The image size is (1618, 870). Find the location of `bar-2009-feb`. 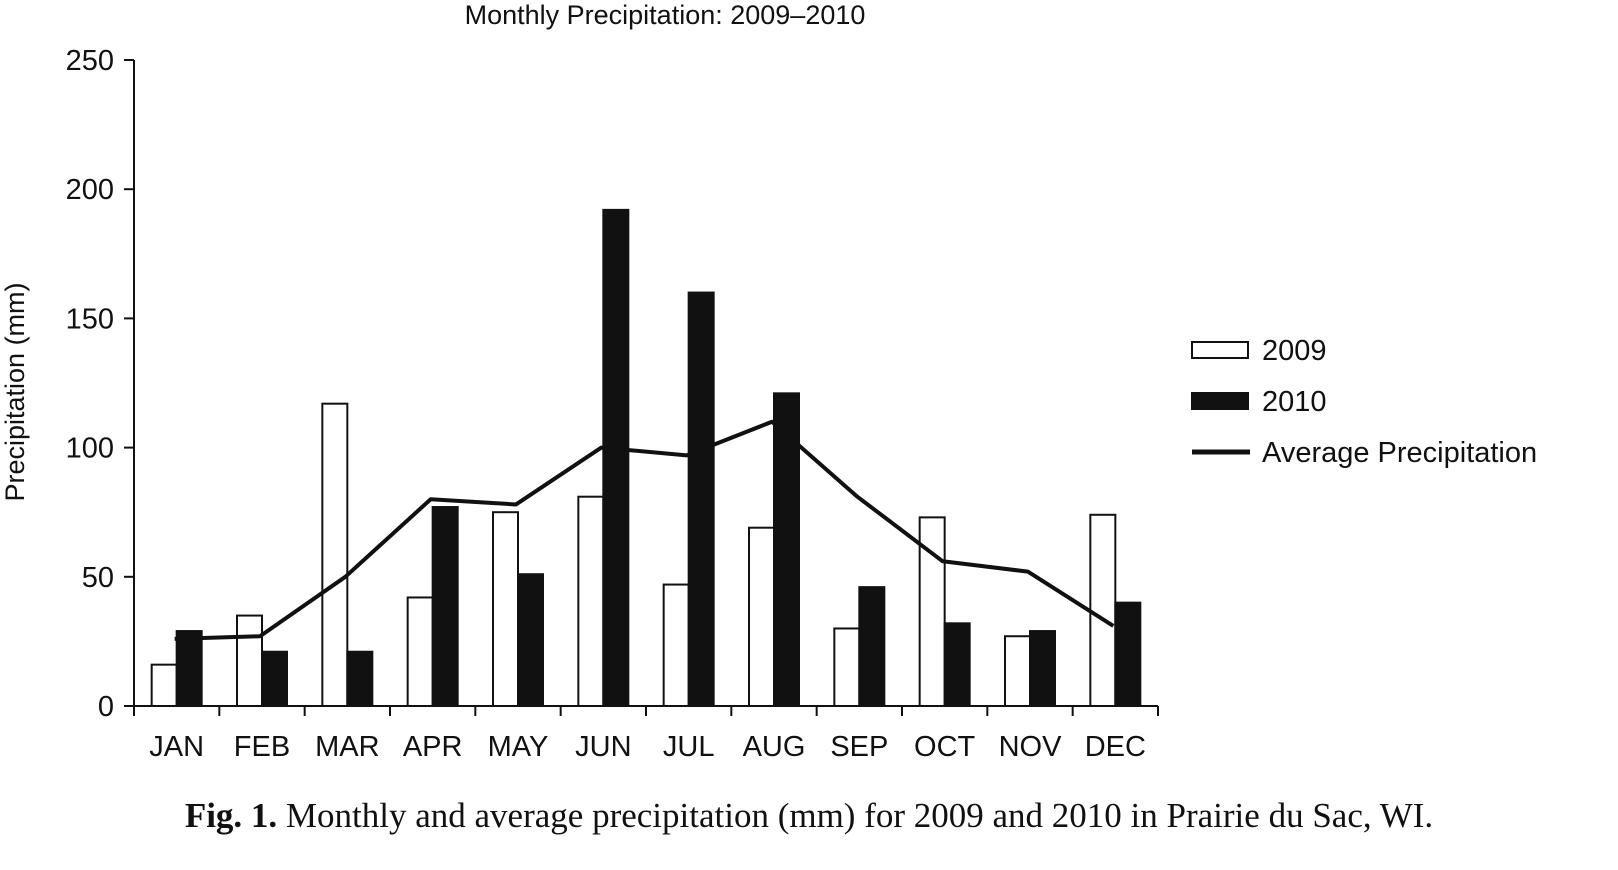

bar-2009-feb is located at coordinates (249, 660).